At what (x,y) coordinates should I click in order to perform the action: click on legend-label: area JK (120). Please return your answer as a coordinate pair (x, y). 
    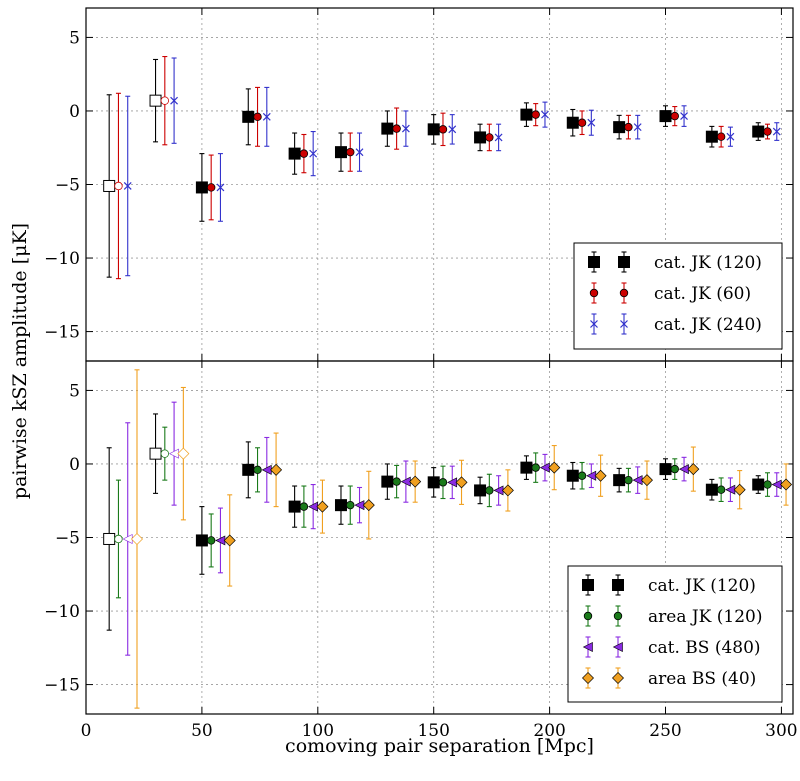
    Looking at the image, I should click on (705, 617).